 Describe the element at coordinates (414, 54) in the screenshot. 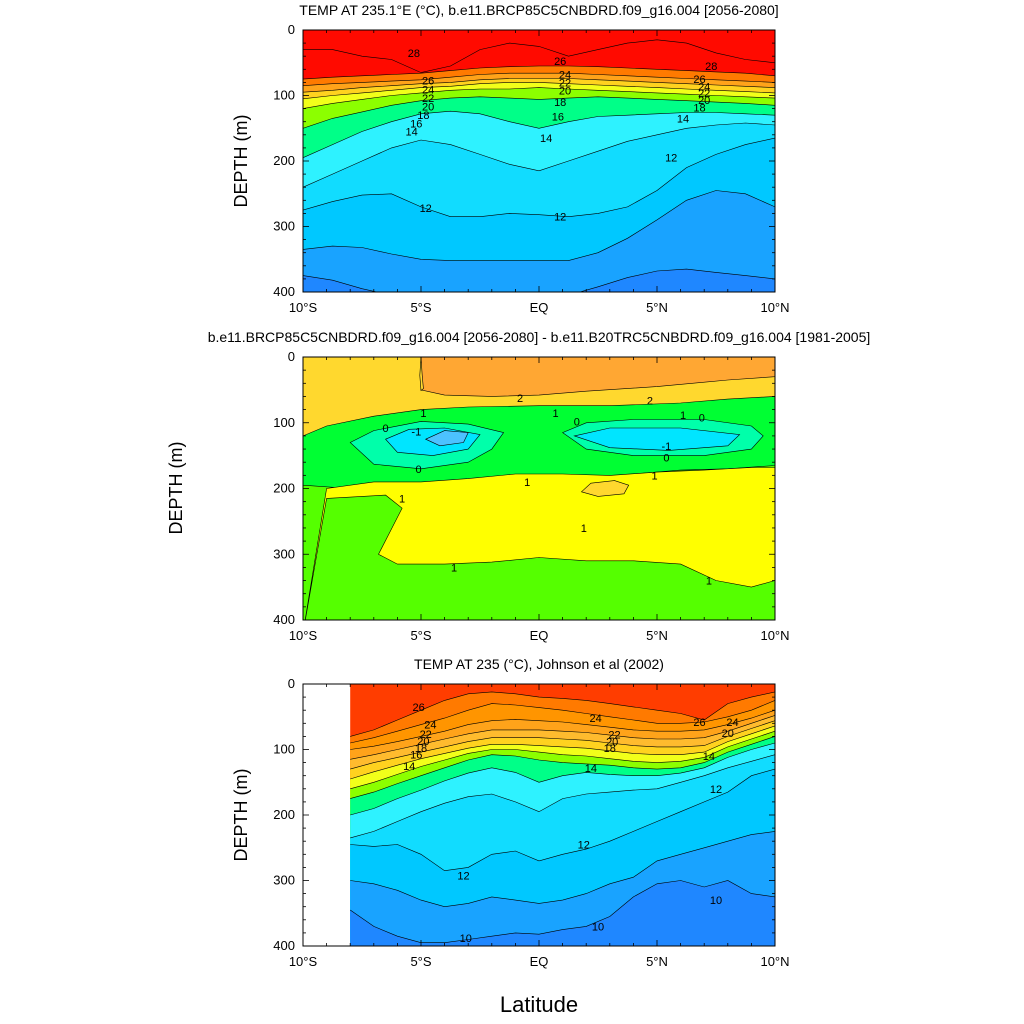

I see `contour-label: 28` at that location.